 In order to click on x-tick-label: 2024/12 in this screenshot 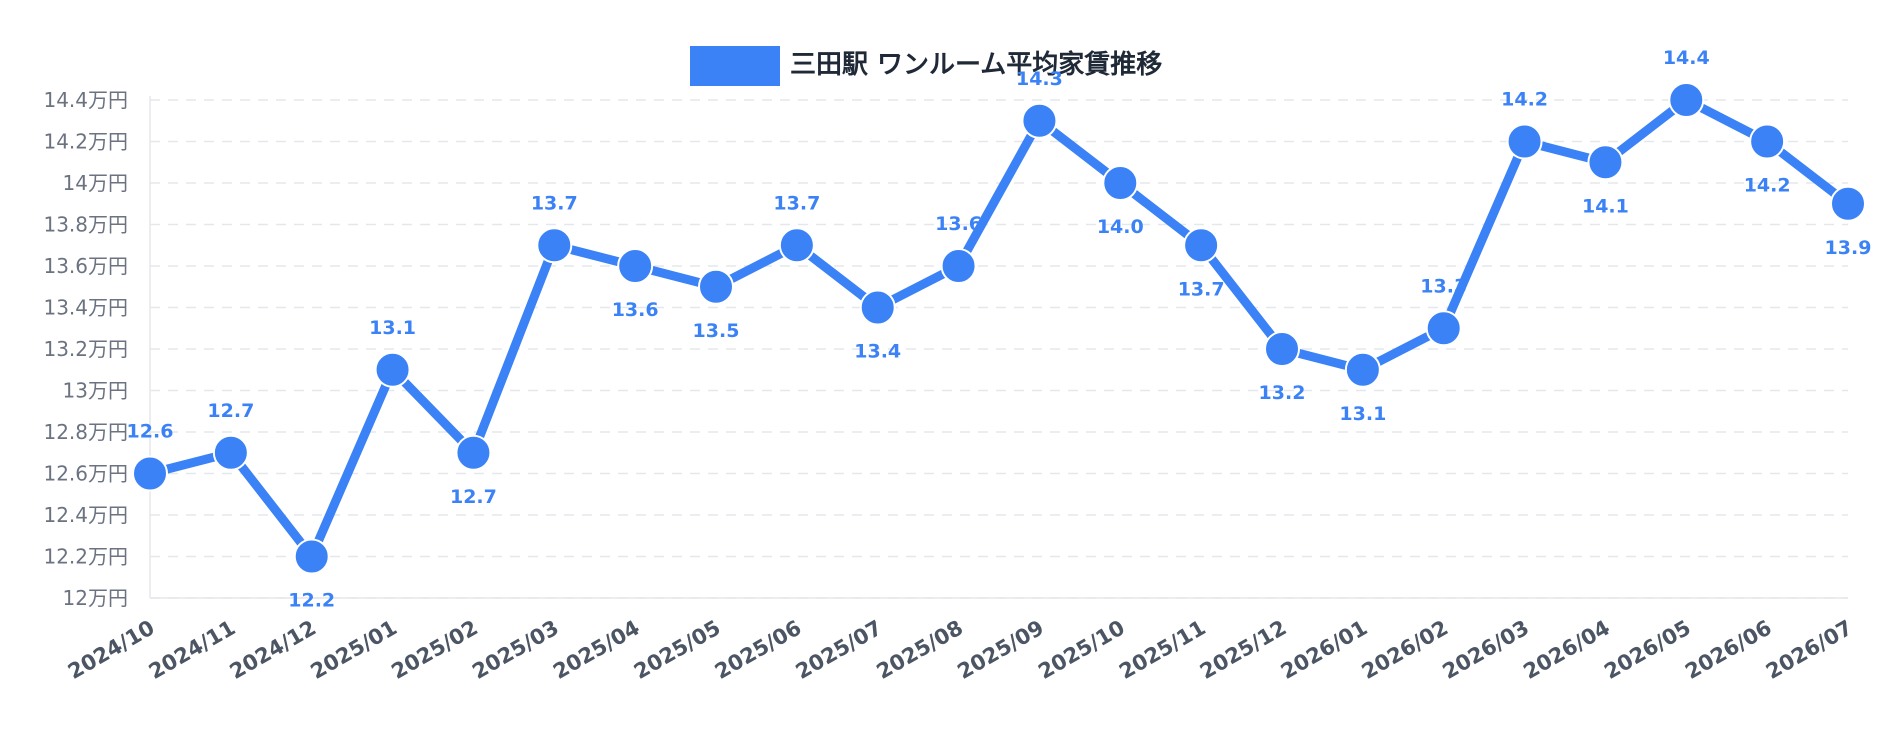, I will do `click(273, 650)`.